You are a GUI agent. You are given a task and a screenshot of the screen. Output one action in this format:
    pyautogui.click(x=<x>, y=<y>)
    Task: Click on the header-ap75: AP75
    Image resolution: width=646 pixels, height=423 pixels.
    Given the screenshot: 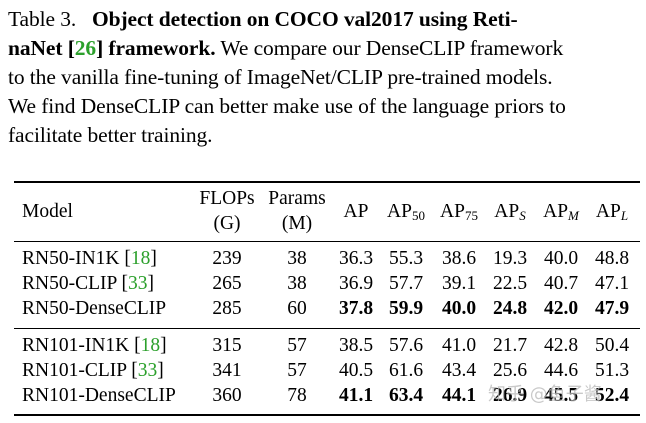 What is the action you would take?
    pyautogui.click(x=459, y=212)
    